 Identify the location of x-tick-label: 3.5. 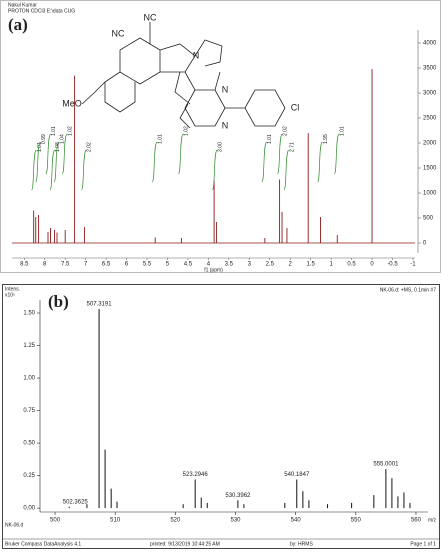
(229, 265).